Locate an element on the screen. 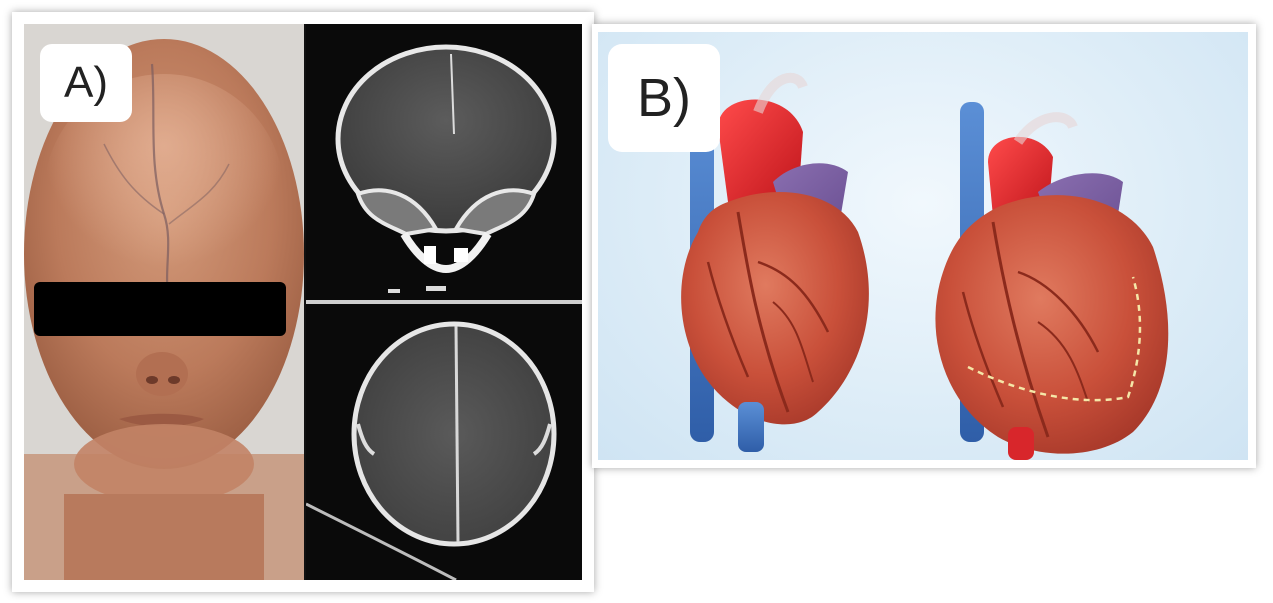 This screenshot has height=603, width=1273. dashed-outline is located at coordinates (1054, 339).